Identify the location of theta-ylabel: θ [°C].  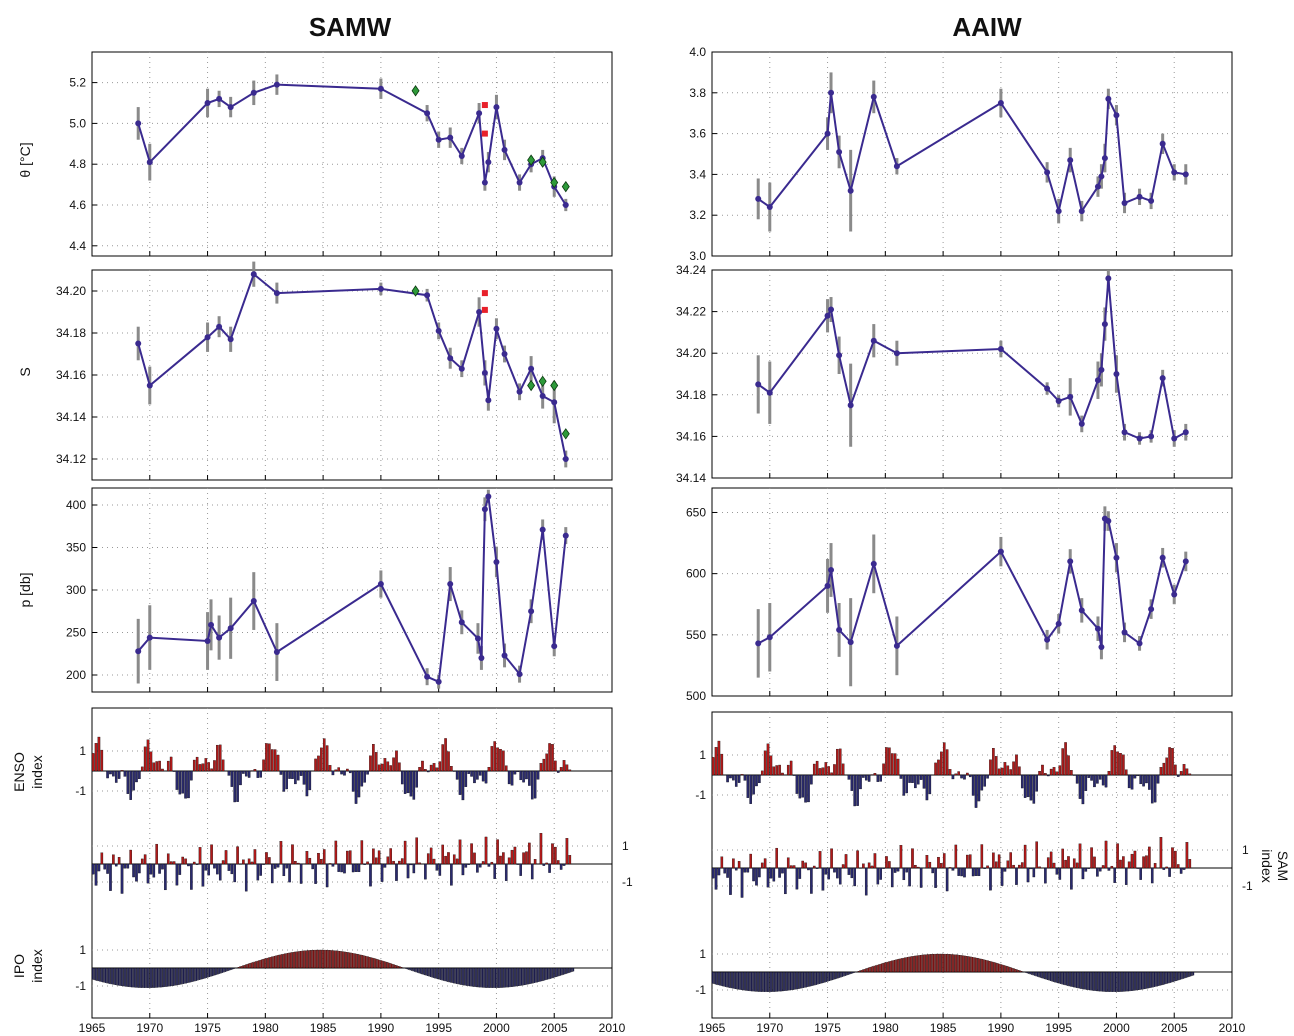
(25, 159).